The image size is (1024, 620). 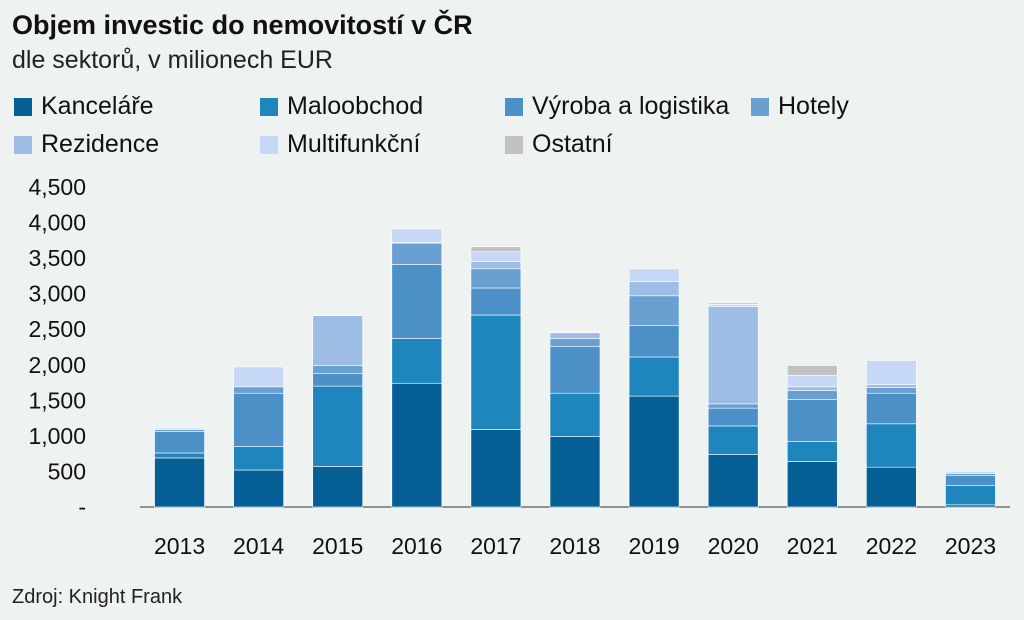 What do you see at coordinates (258, 546) in the screenshot?
I see `x-tick-label: 2014` at bounding box center [258, 546].